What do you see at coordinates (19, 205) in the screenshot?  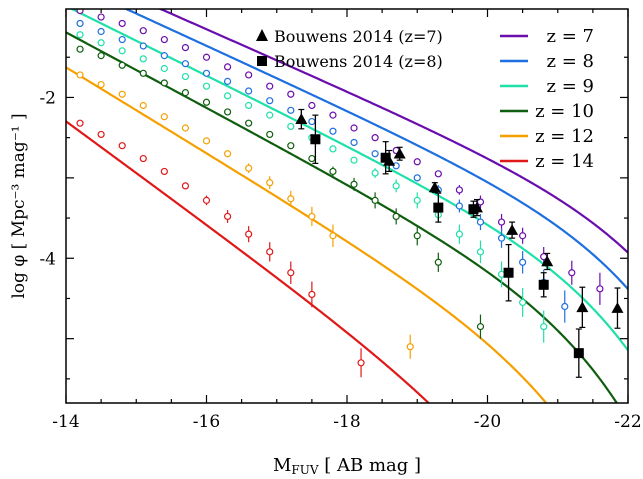 I see `y-axis-label: log φ [ Mpc⁻³ mag⁻¹ ]` at bounding box center [19, 205].